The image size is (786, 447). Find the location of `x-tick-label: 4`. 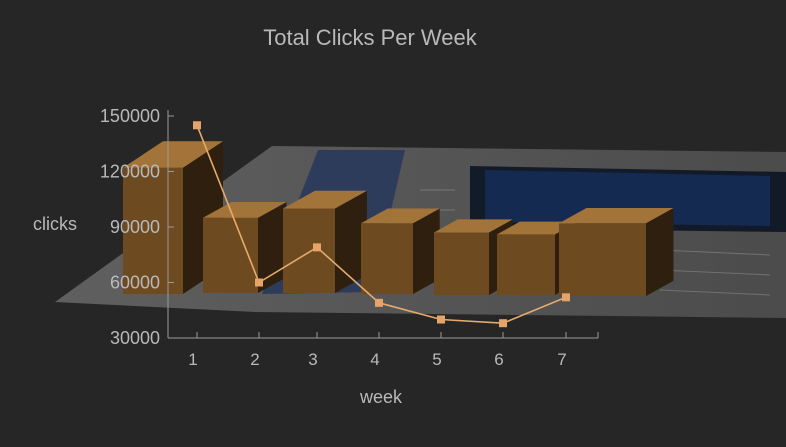

x-tick-label: 4 is located at coordinates (374, 359).